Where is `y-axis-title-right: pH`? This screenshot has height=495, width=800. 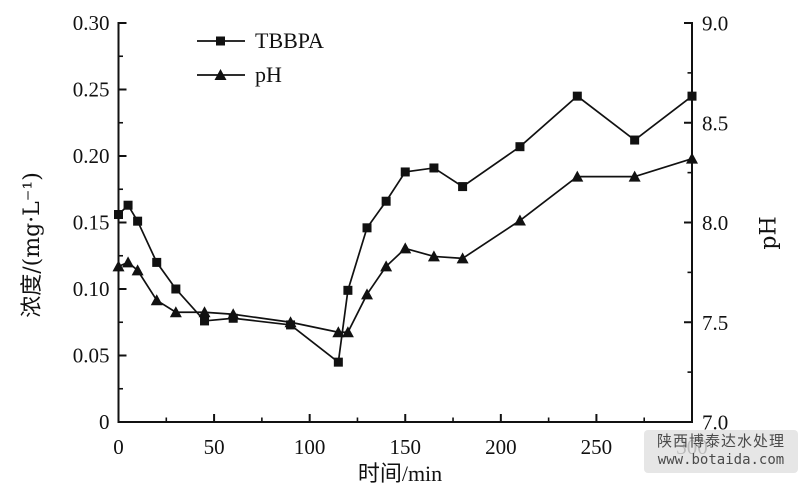 y-axis-title-right: pH is located at coordinates (769, 233).